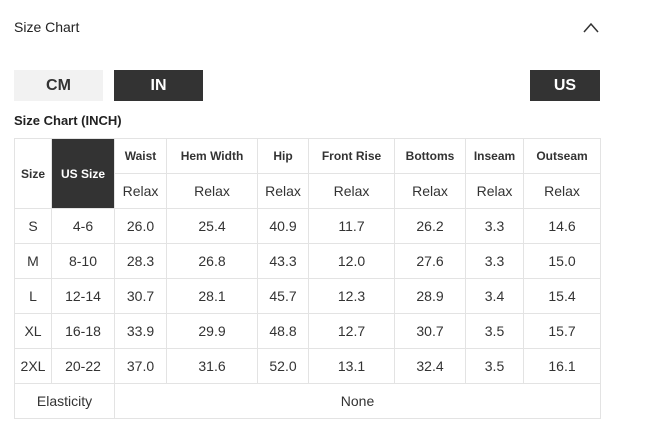 This screenshot has width=663, height=422. Describe the element at coordinates (83, 366) in the screenshot. I see `data-cell: 20-22` at that location.